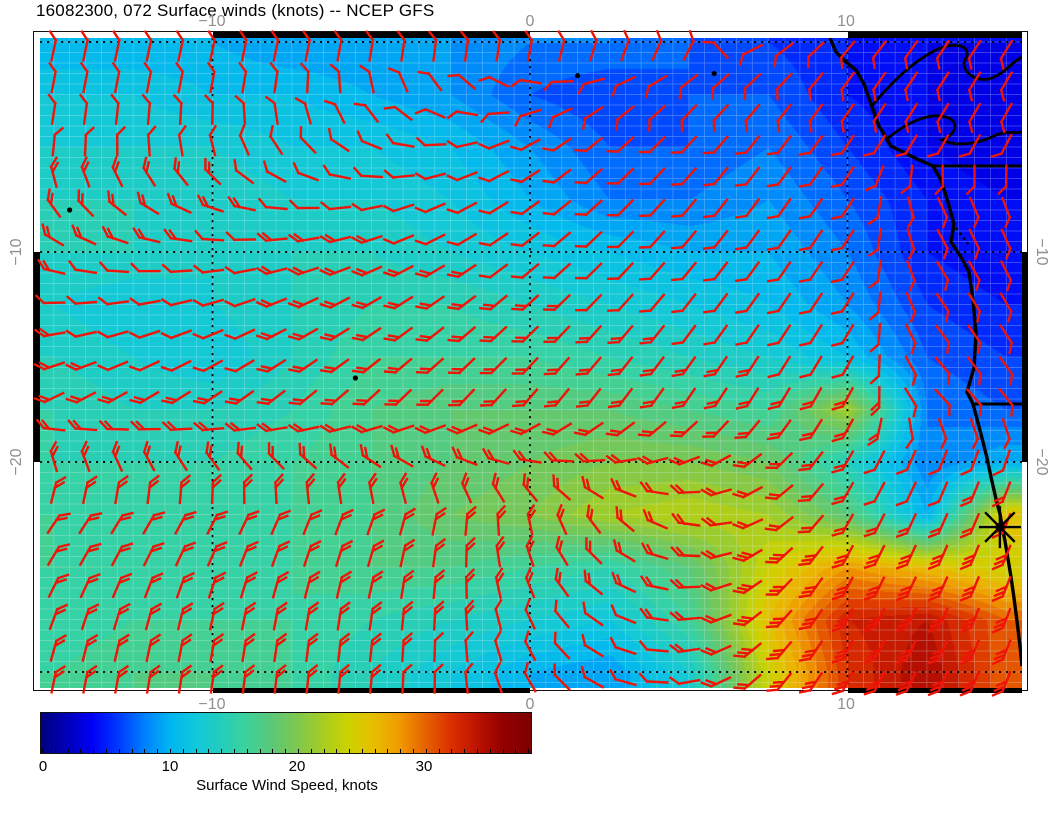 Image resolution: width=1056 pixels, height=816 pixels. Describe the element at coordinates (530, 21) in the screenshot. I see `x-axis-top-tick-label: 0` at that location.